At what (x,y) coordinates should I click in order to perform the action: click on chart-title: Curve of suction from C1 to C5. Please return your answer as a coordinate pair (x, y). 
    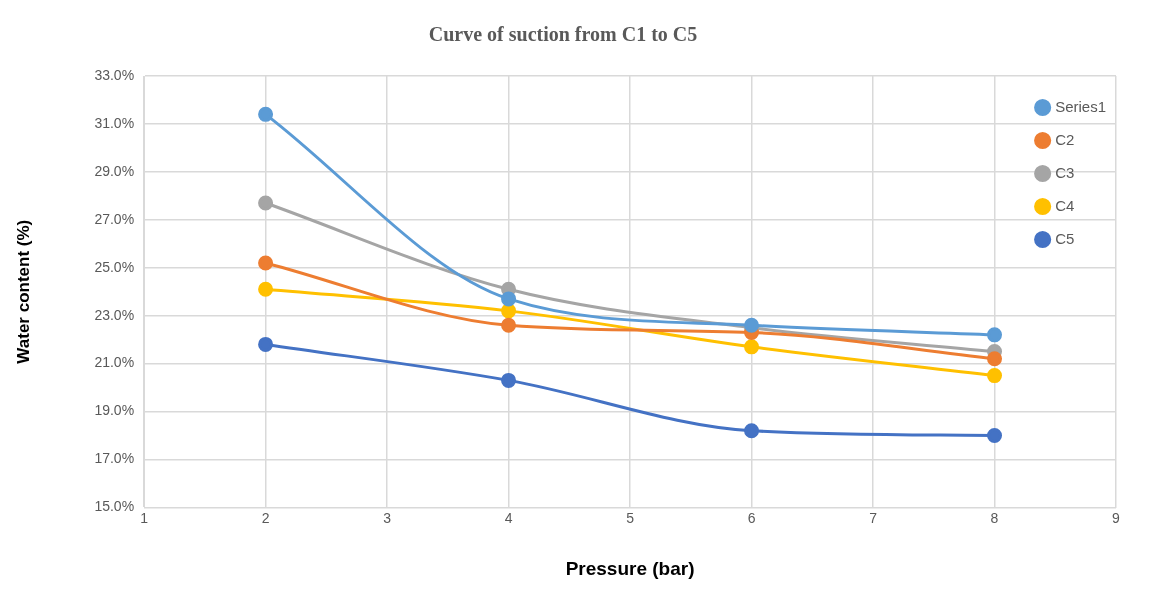
    Looking at the image, I should click on (563, 34).